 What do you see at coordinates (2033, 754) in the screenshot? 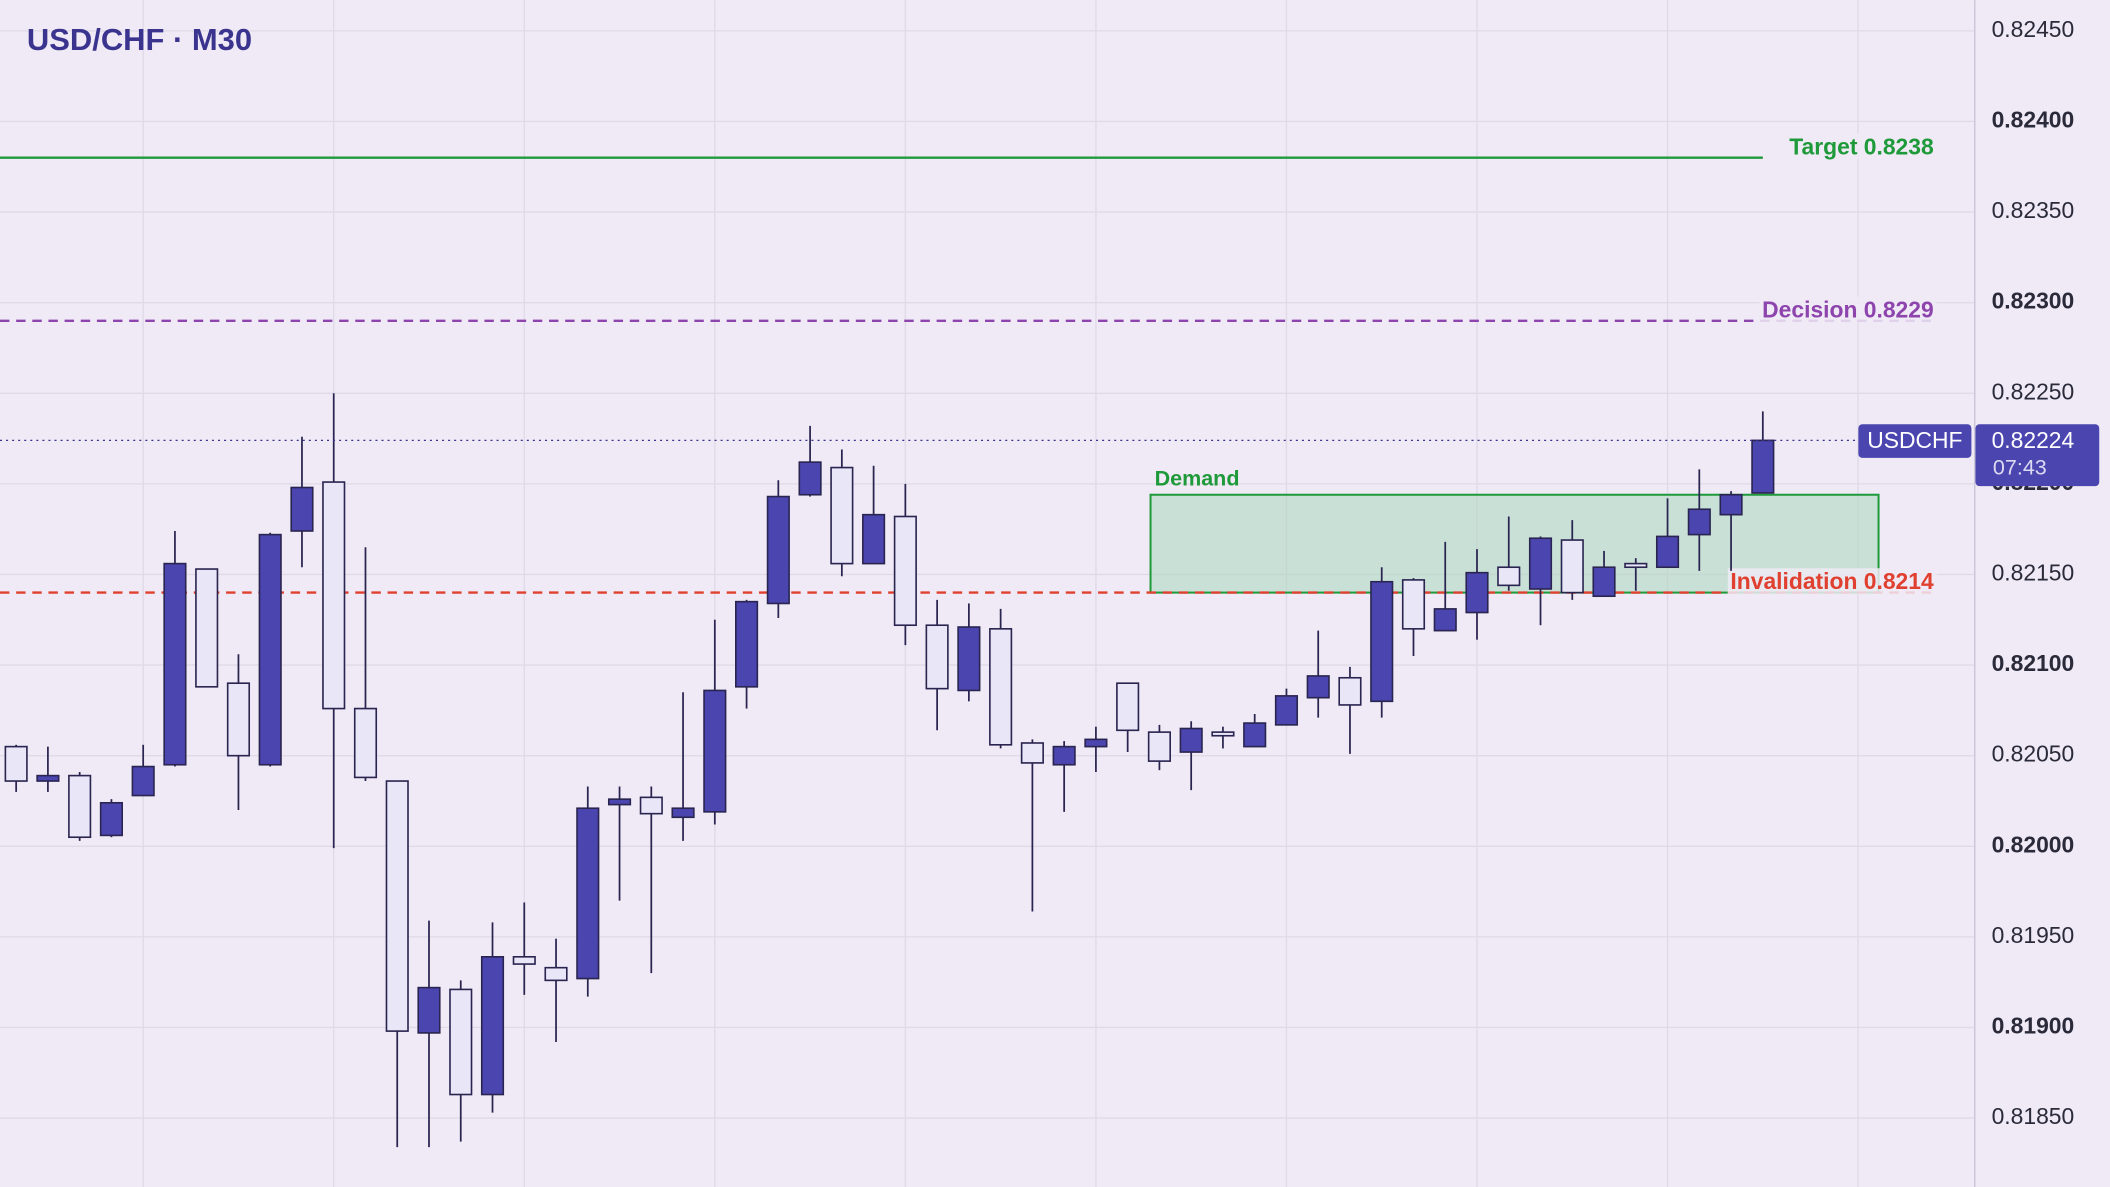
I see `y-tick-label: 0.82050` at bounding box center [2033, 754].